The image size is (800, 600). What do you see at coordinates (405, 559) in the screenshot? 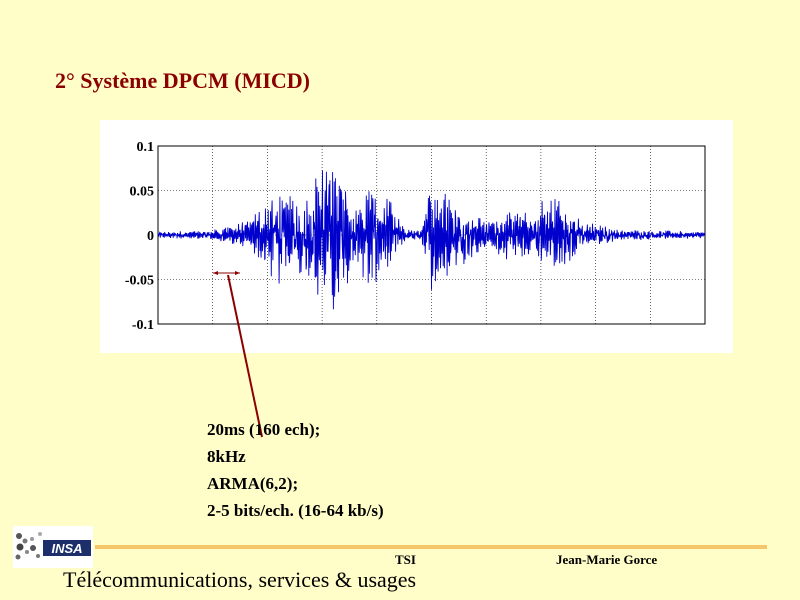
I see `footer-course: TSI` at bounding box center [405, 559].